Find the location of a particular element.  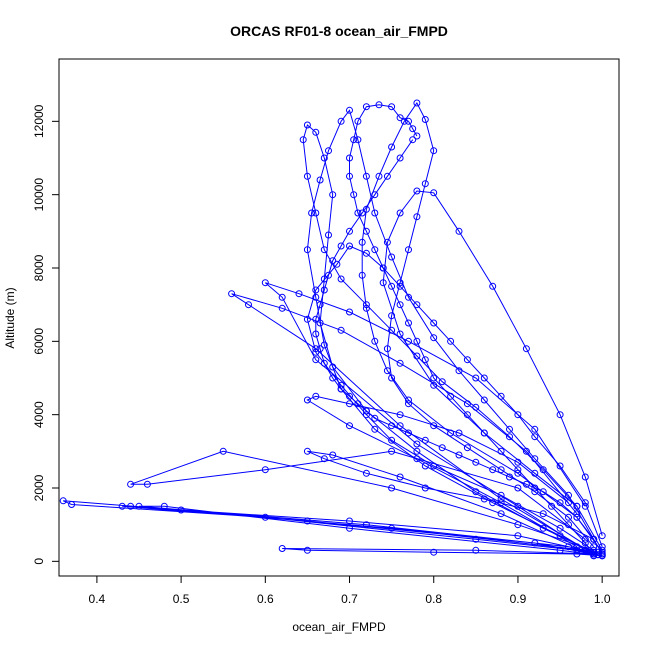

y-tick-label: 4000 is located at coordinates (39, 414).